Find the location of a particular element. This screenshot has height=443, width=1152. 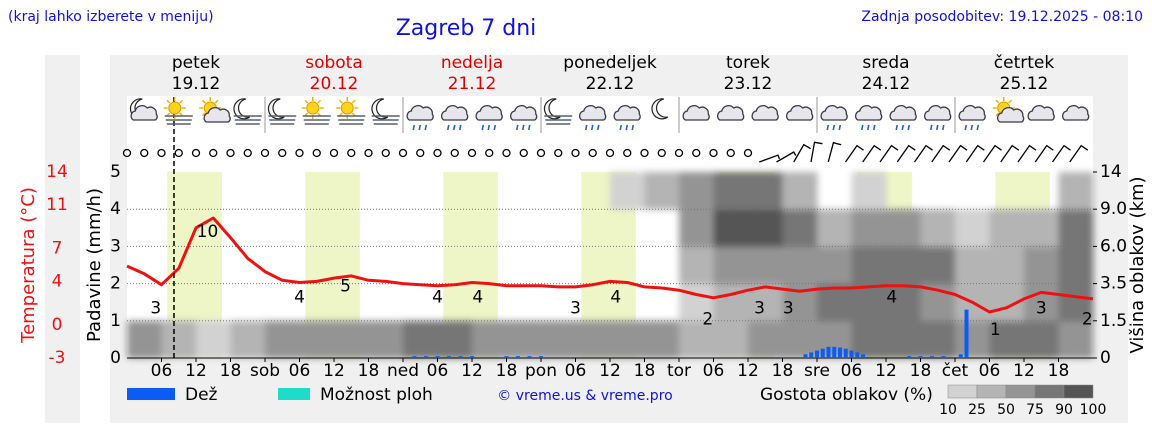

y-tick-label: 5 is located at coordinates (115, 172).